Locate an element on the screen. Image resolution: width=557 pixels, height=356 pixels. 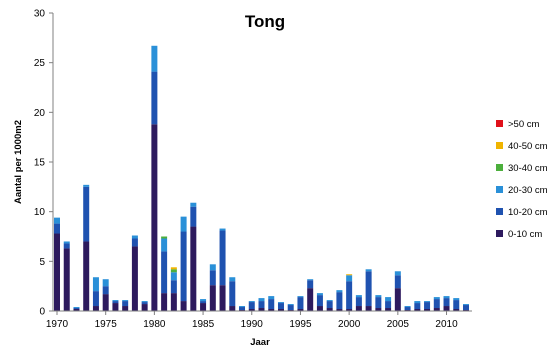
x-tick-label: 1975 is located at coordinates (106, 324).